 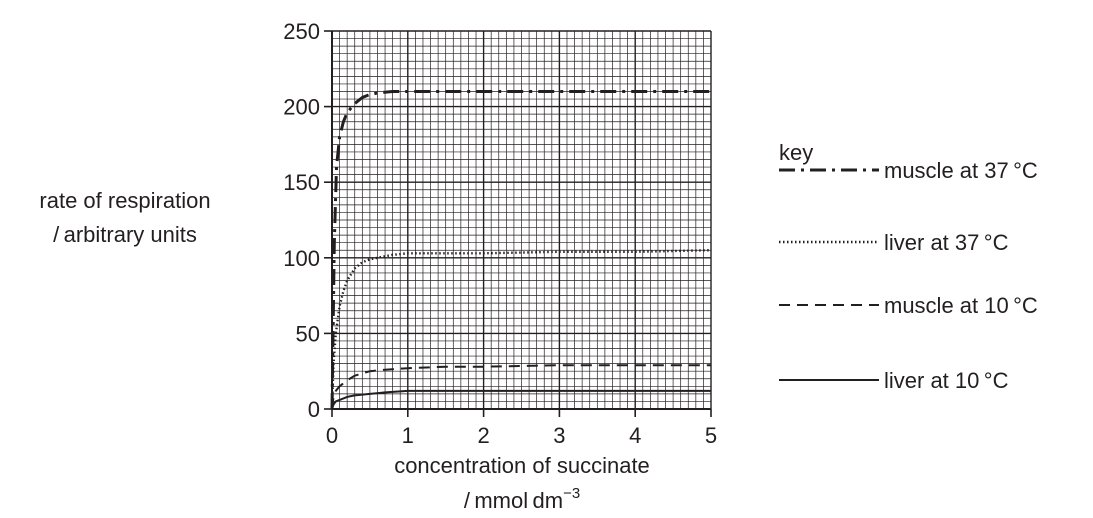 I want to click on x-axis-label-unit: / mmol dm−3, so click(x=522, y=499).